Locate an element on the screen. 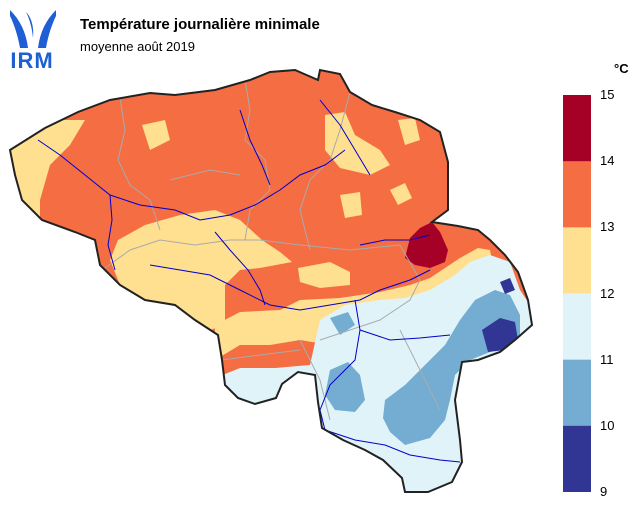  legend-tick-label: 13 is located at coordinates (607, 227).